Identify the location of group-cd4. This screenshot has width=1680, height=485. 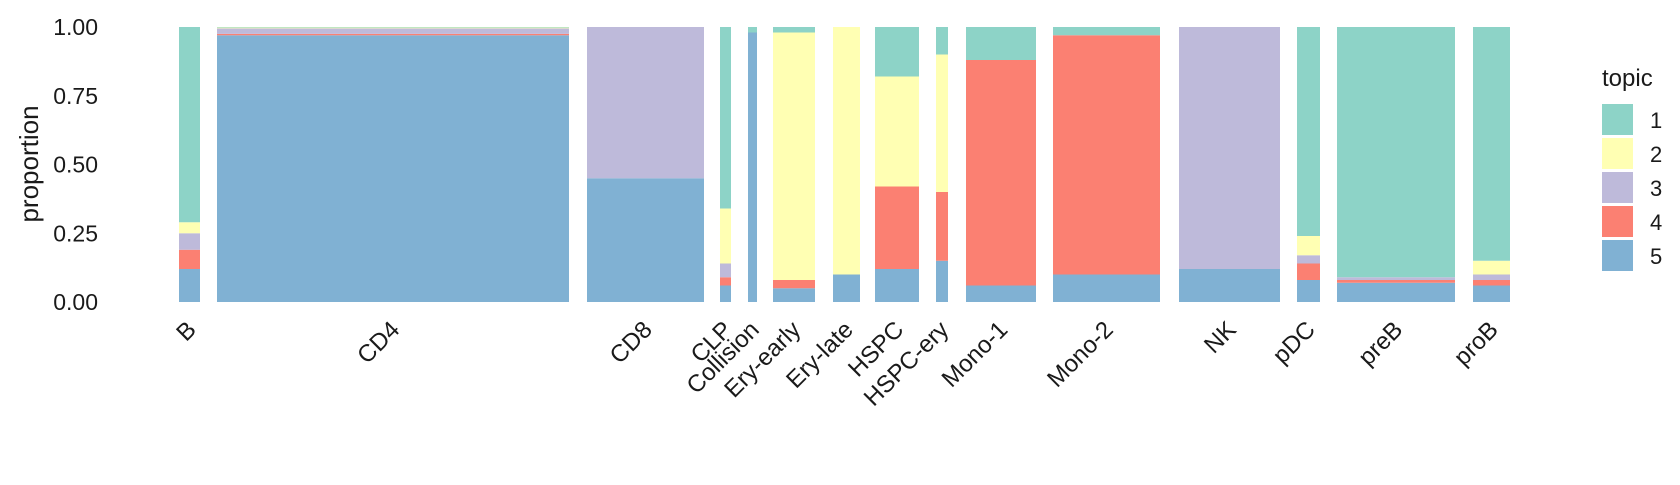
(393, 164).